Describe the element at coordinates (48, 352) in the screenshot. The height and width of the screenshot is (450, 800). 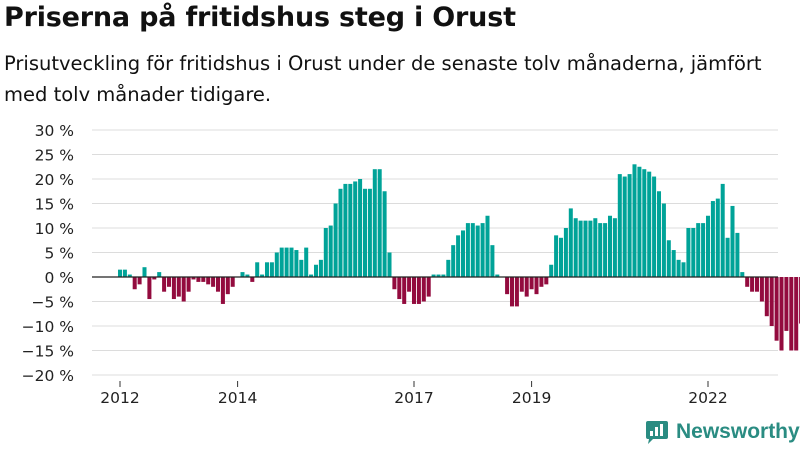
I see `y-tick-label: −15 %` at that location.